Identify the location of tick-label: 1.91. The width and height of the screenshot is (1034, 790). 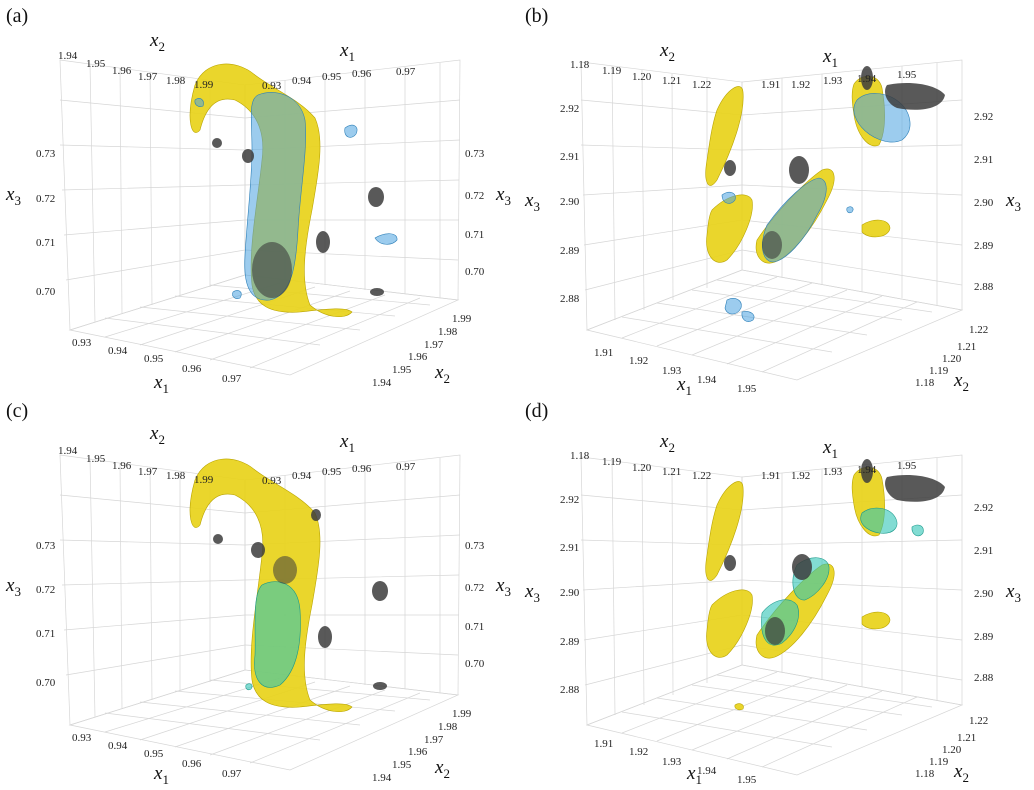
(770, 476).